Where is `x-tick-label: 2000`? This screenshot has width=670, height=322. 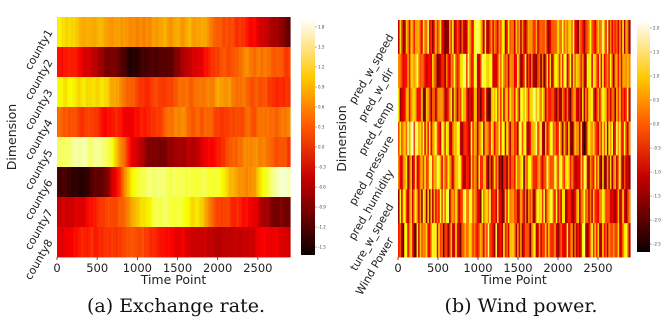 x-tick-label: 2000 is located at coordinates (557, 268).